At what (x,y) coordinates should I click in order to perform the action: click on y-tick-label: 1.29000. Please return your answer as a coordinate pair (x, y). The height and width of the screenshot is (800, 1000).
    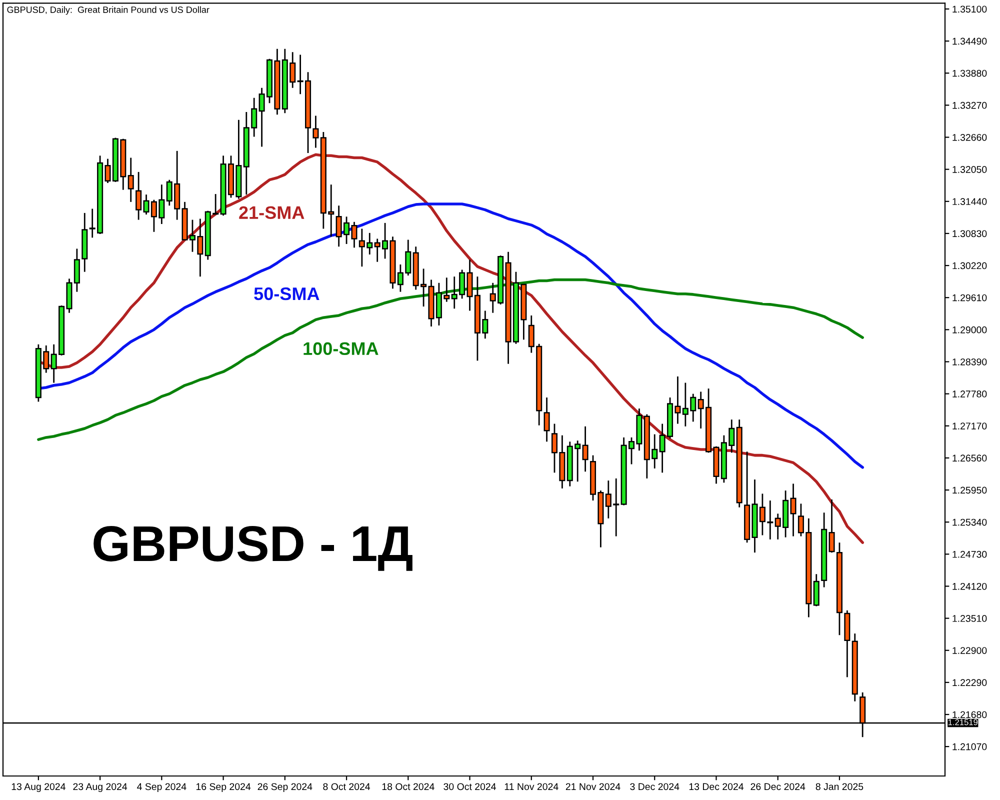
    Looking at the image, I should click on (969, 330).